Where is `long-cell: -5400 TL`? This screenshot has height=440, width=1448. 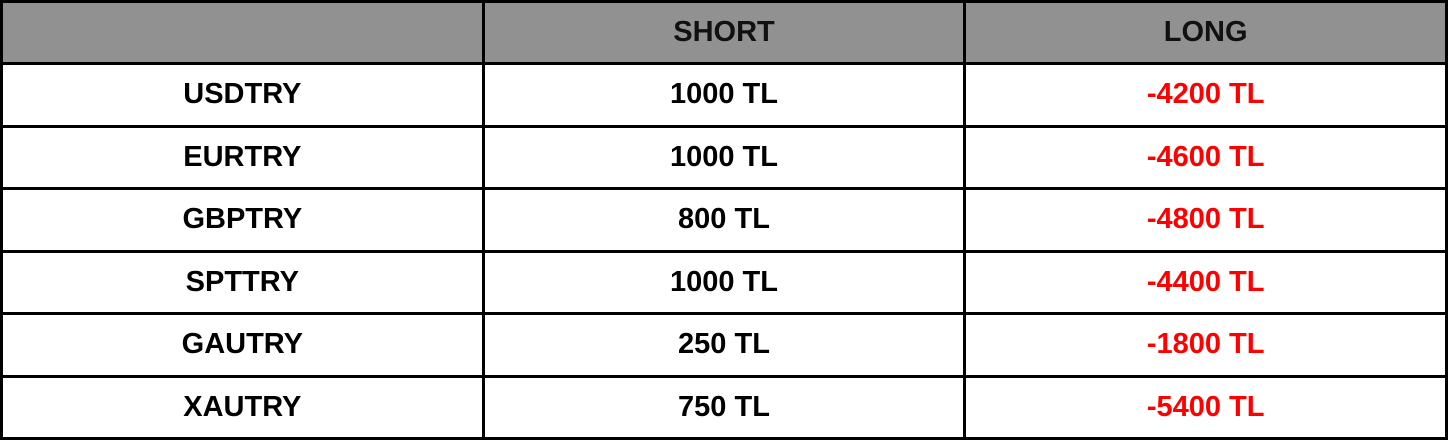 long-cell: -5400 TL is located at coordinates (1205, 407).